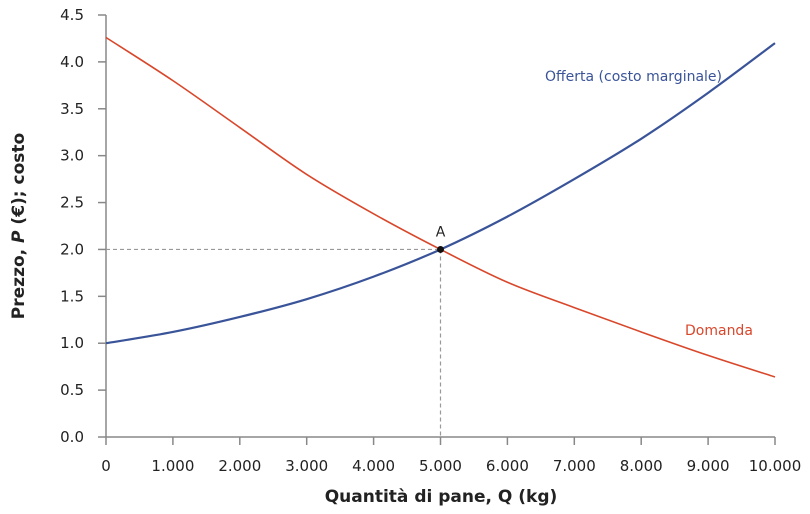 The height and width of the screenshot is (514, 810). Describe the element at coordinates (574, 466) in the screenshot. I see `x-tick-label: 7.000` at that location.